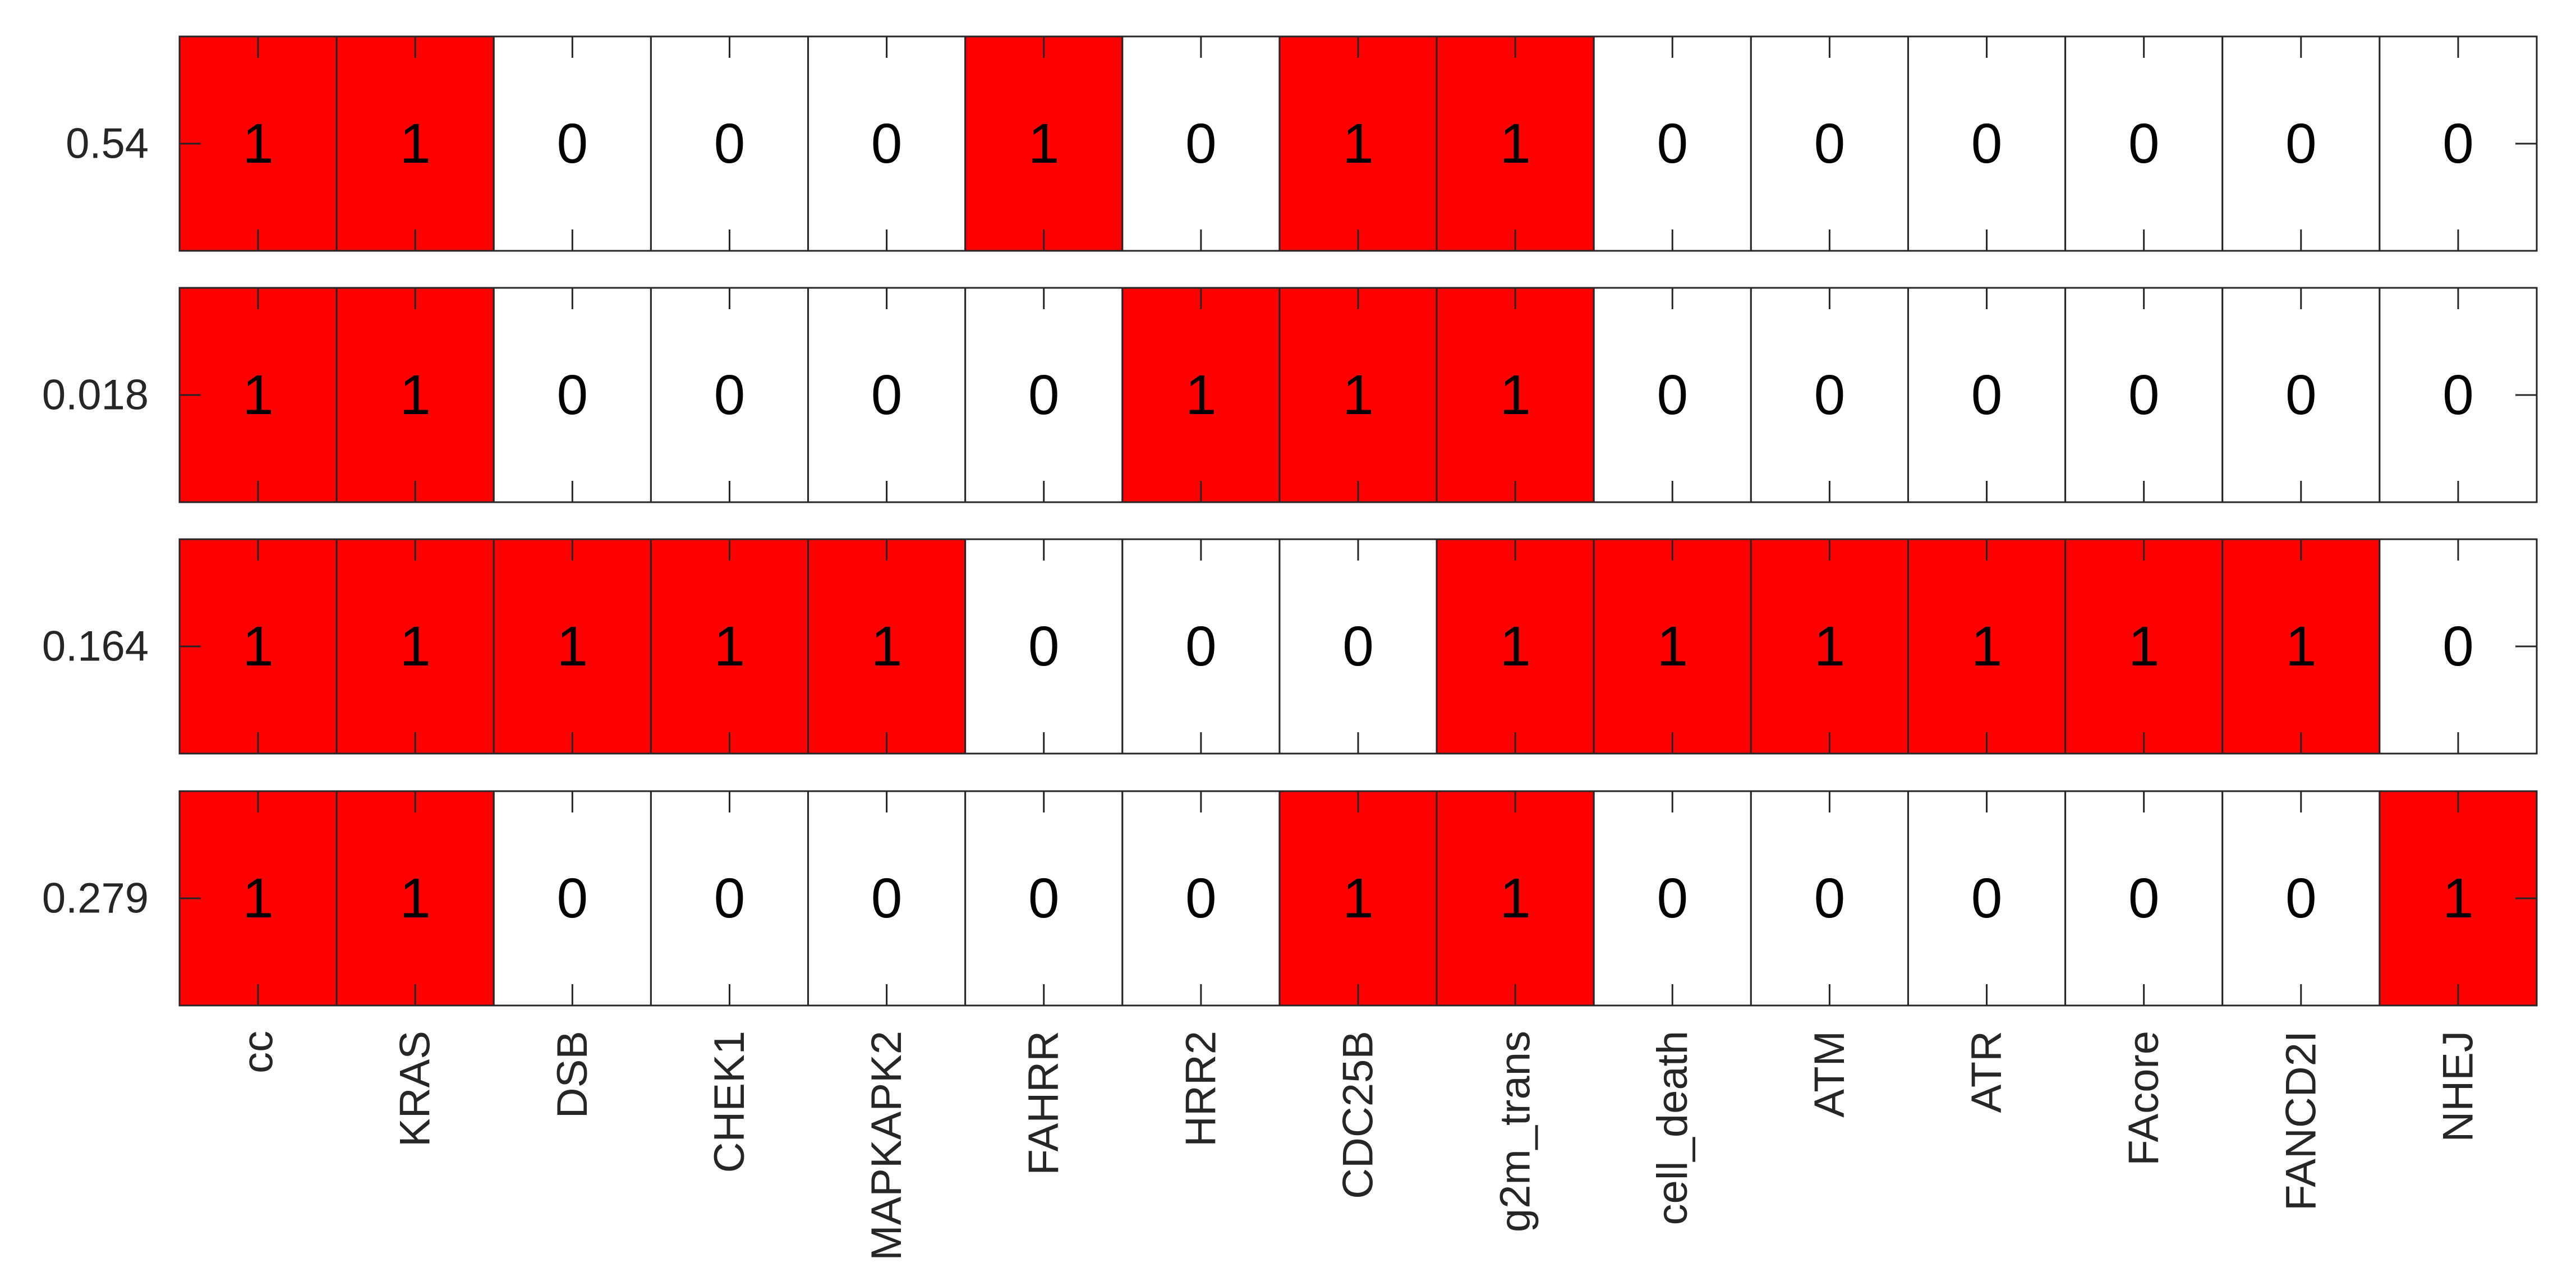 This screenshot has height=1281, width=2576. I want to click on x-category-label: FANCD2I, so click(2301, 1121).